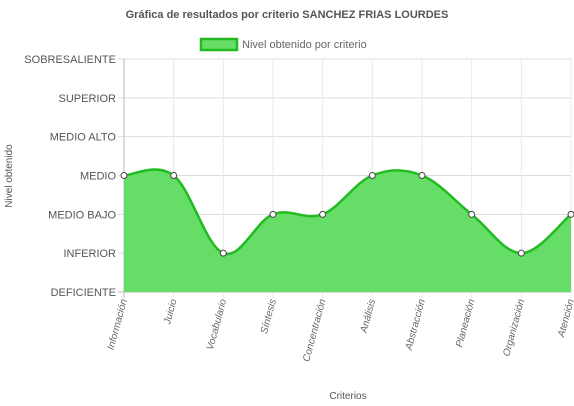 This screenshot has height=406, width=574. Describe the element at coordinates (368, 316) in the screenshot. I see `x-tick-label: Análisis` at that location.